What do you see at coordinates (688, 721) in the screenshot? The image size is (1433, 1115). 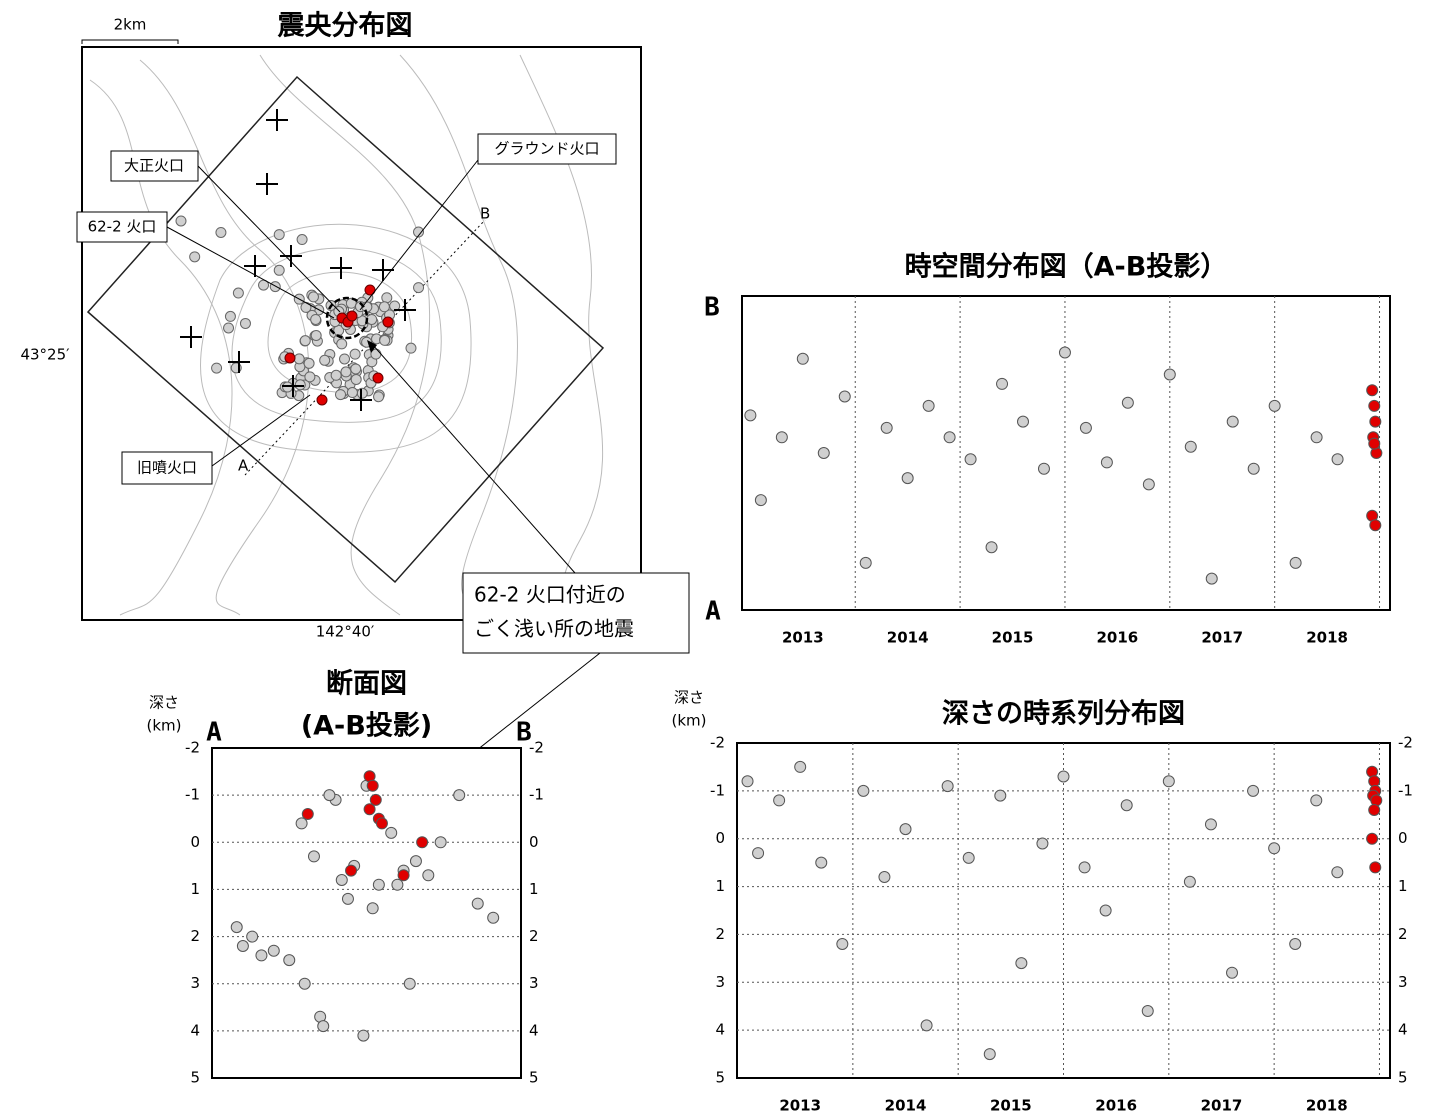 I see `y-axis-label: (km)` at bounding box center [688, 721].